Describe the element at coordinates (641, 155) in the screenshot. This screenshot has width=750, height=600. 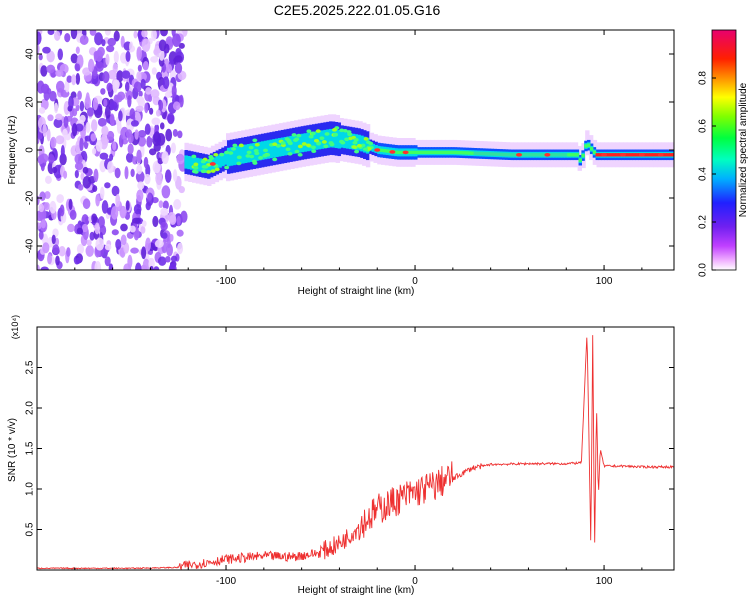
I see `signal-peak-dot` at that location.